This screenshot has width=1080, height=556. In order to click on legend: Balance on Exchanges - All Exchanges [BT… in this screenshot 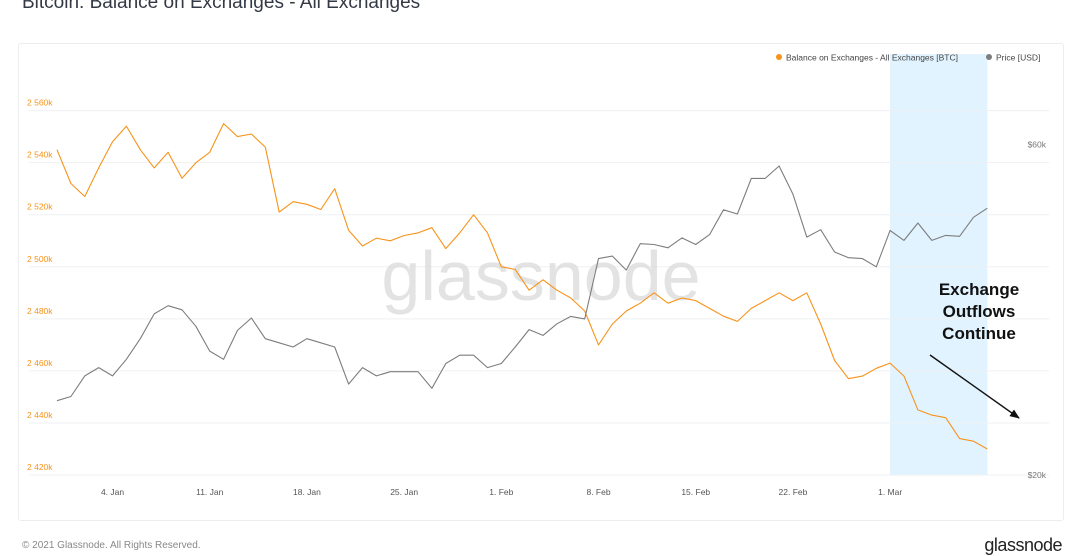, I will do `click(908, 58)`.